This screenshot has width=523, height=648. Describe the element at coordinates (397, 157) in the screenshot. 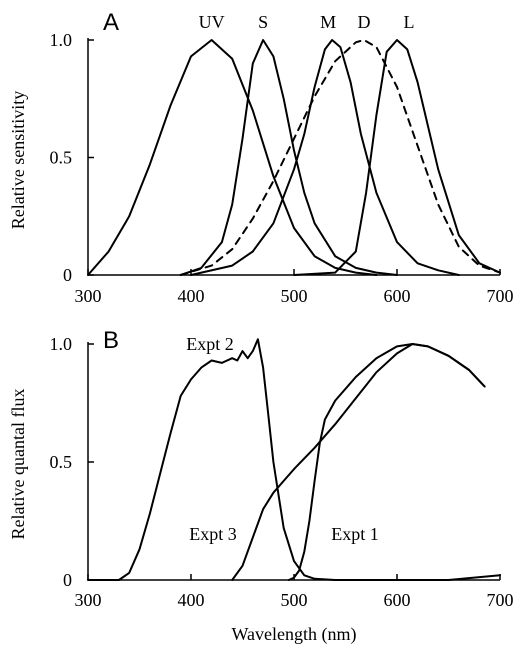

I see `series-line-l` at that location.